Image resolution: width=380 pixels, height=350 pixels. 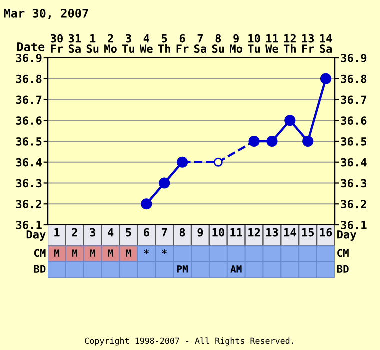 I want to click on x-tick-label: 1 Su, so click(x=92, y=44).